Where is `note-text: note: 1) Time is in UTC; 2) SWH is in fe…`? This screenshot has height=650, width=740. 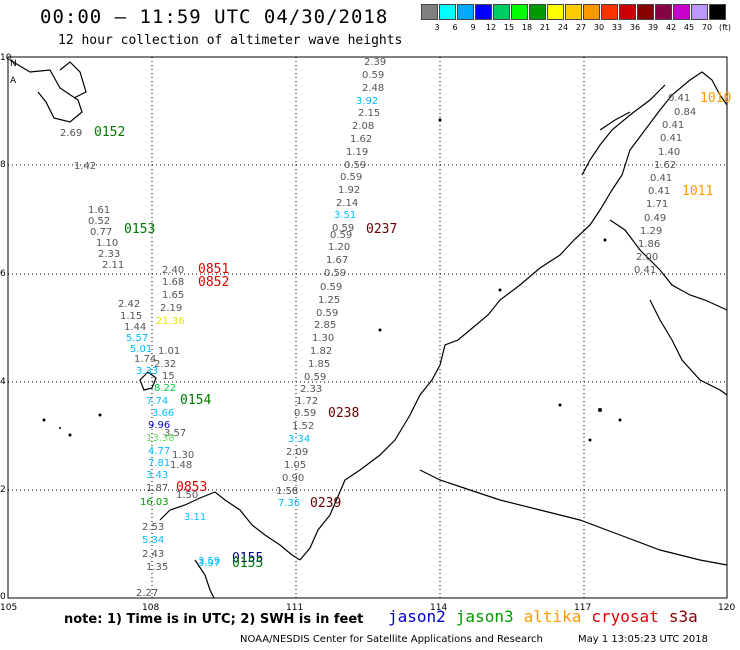 note-text: note: 1) Time is in UTC; 2) SWH is in fe… is located at coordinates (214, 619).